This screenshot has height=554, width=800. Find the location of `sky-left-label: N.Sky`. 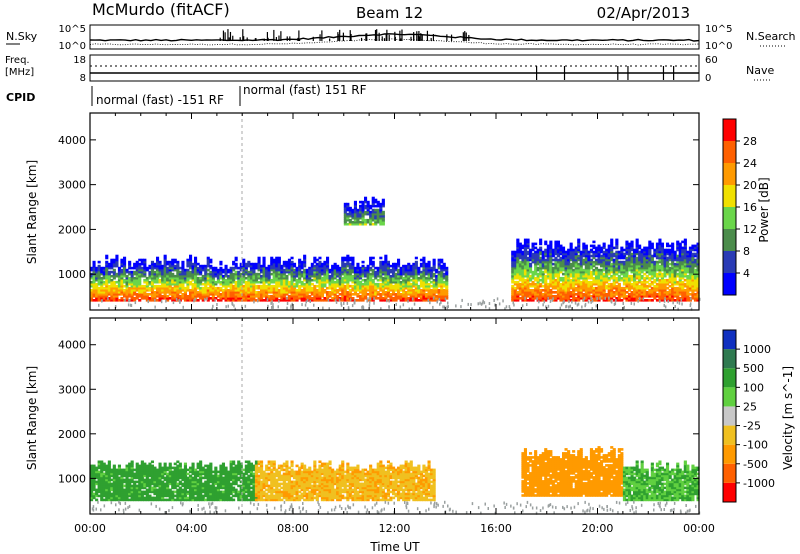

sky-left-label: N.Sky is located at coordinates (22, 36).